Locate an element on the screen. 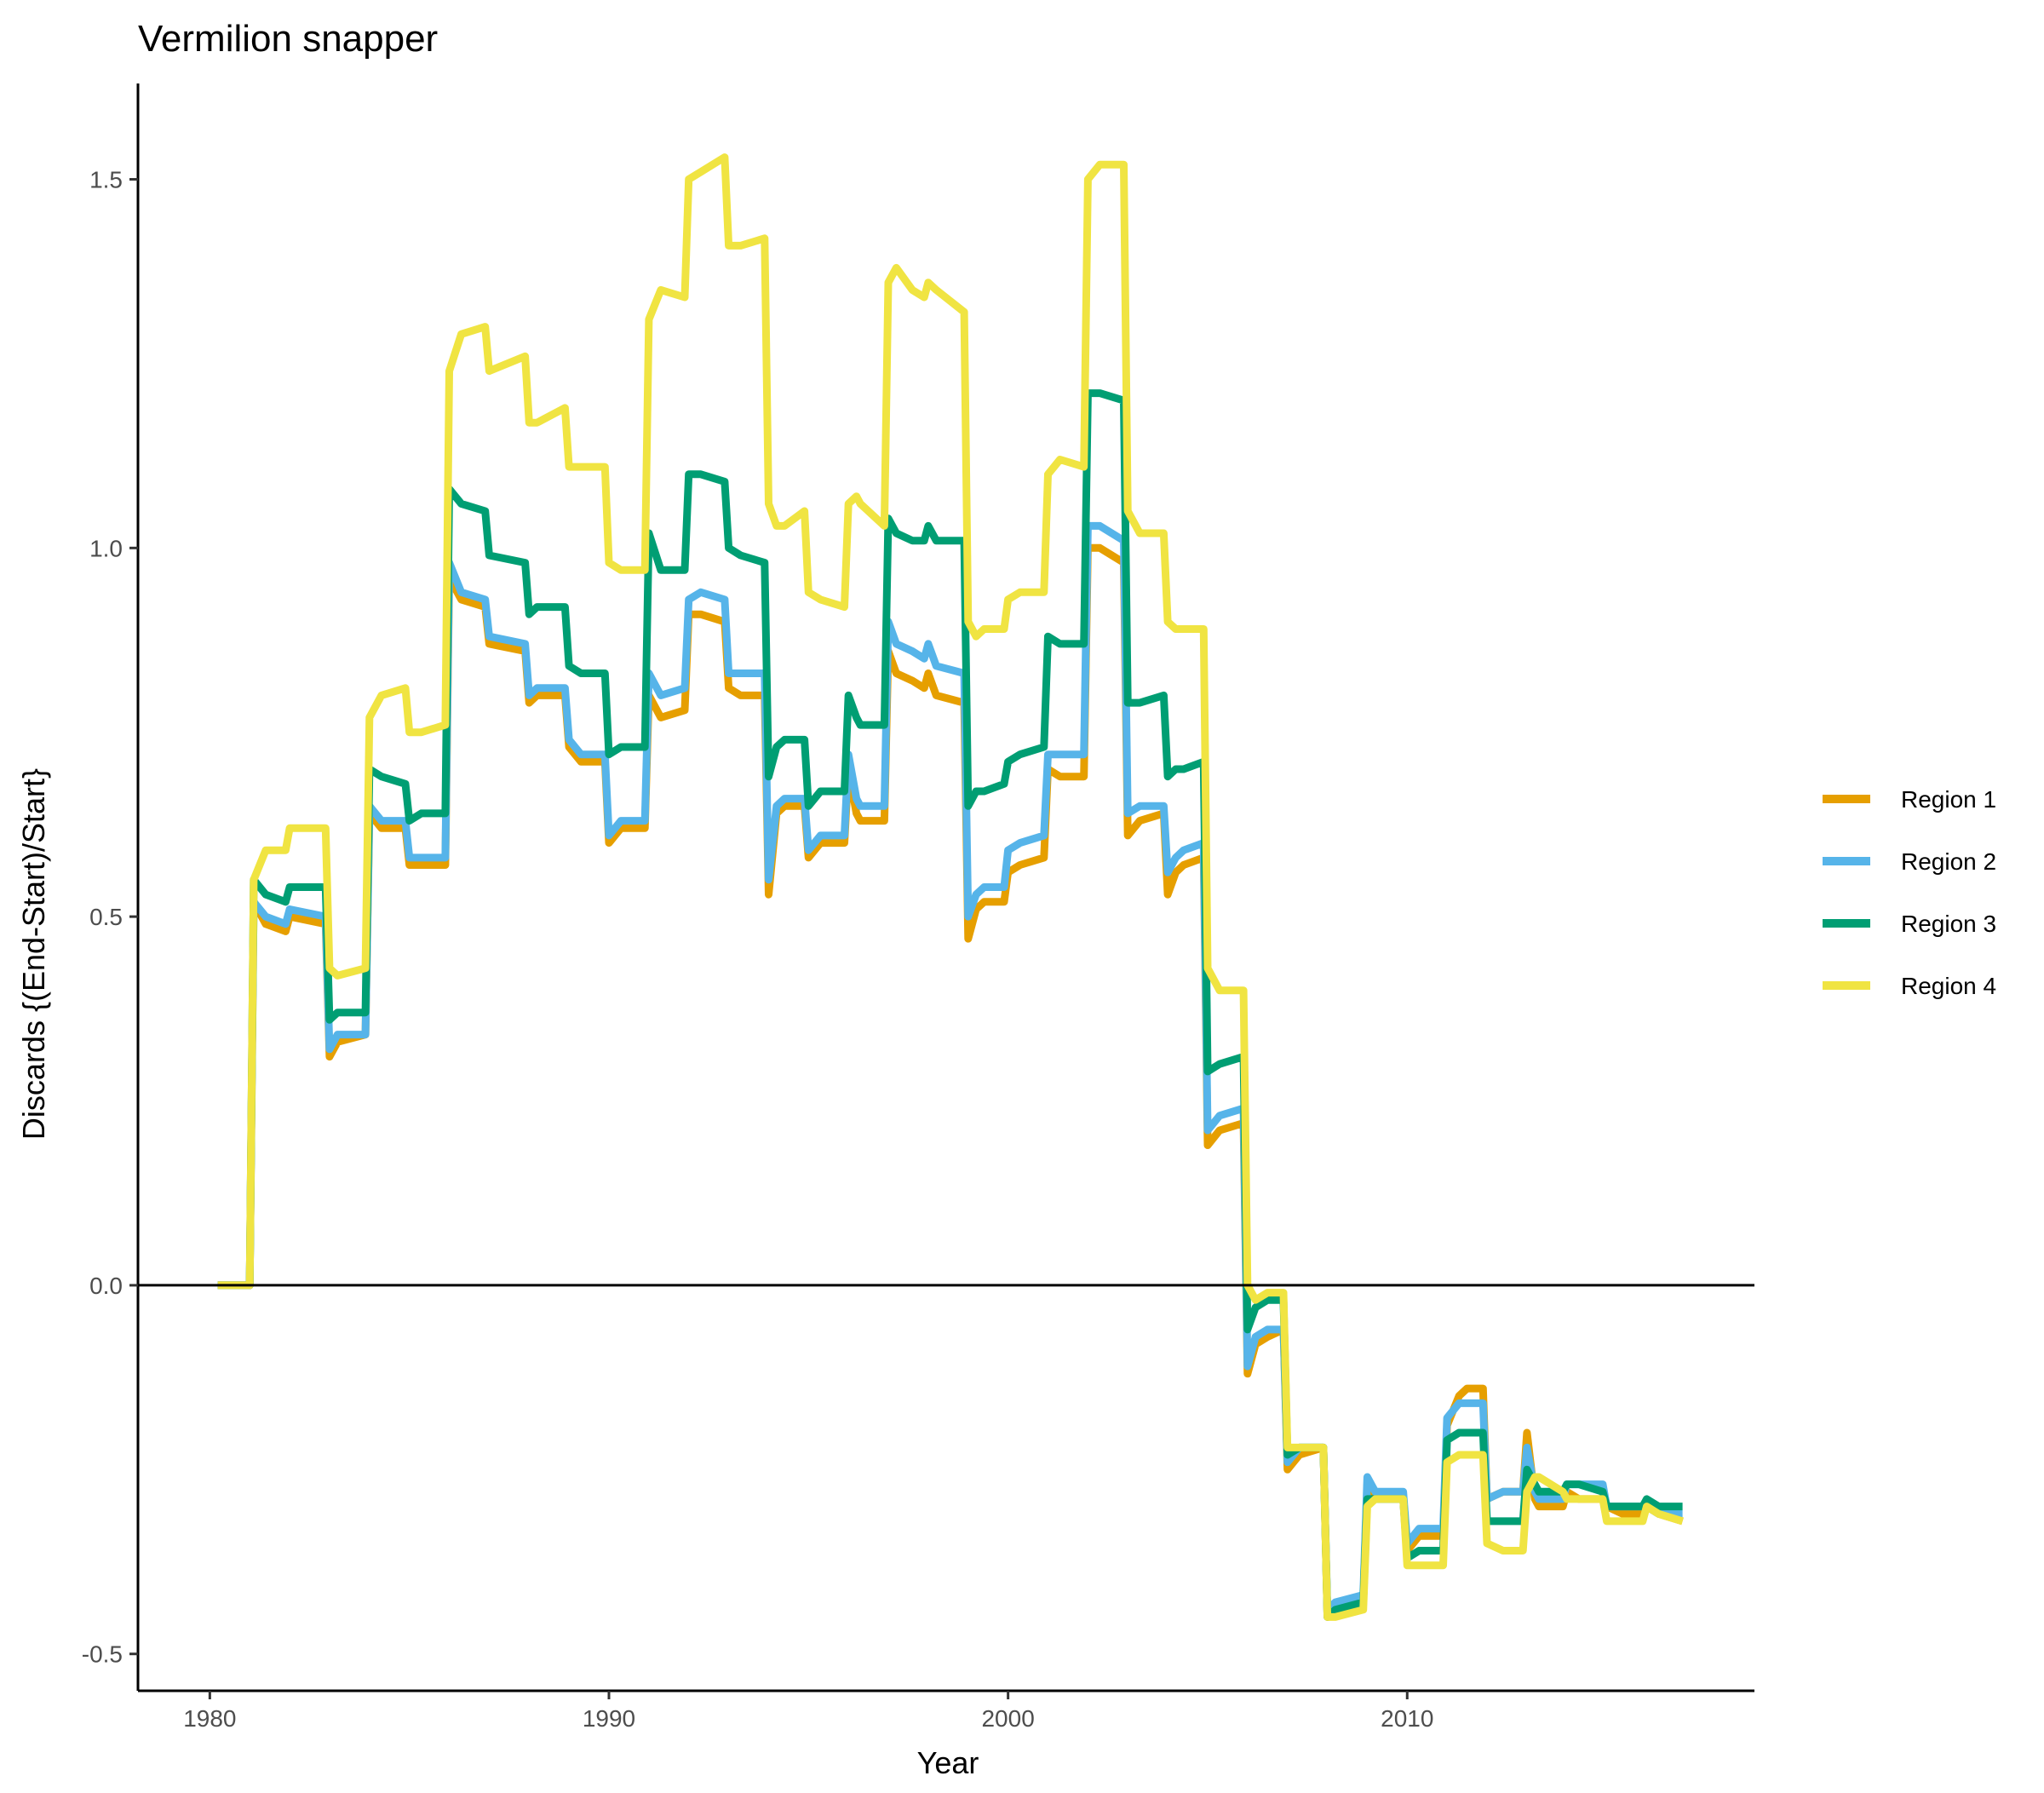  y-tick-label: 1.5 is located at coordinates (106, 180).